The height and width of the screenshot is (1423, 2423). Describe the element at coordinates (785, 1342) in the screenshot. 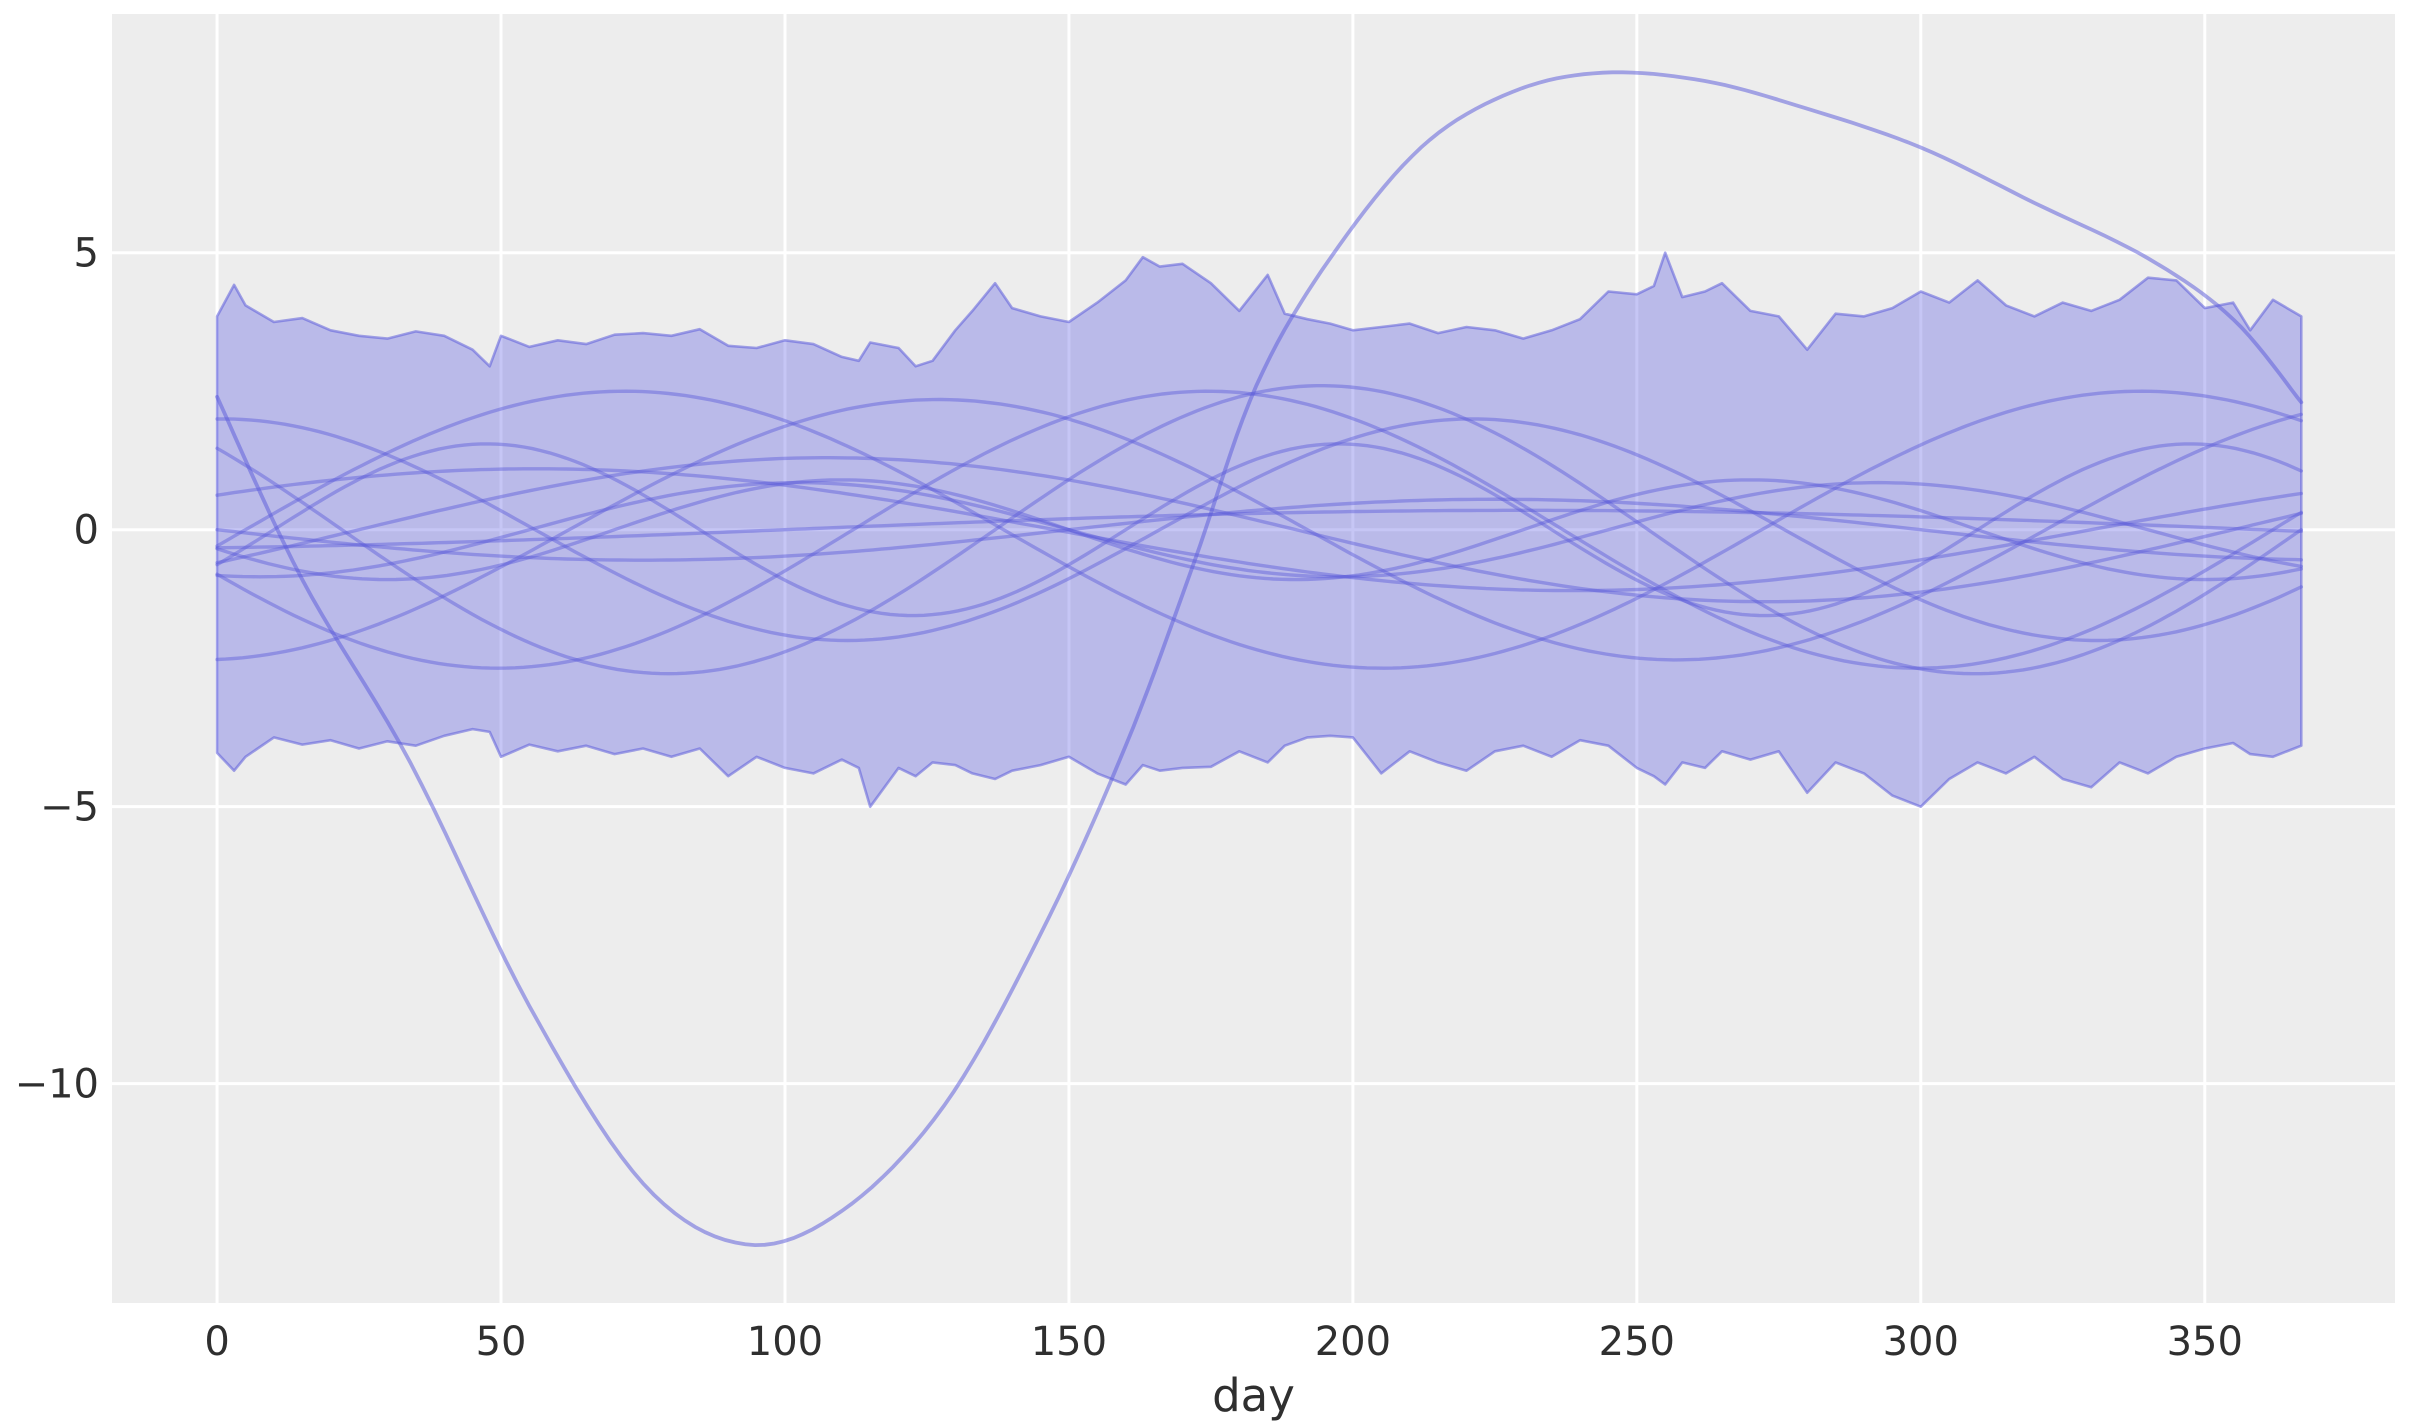

I see `x-tick-label-100: 100` at that location.